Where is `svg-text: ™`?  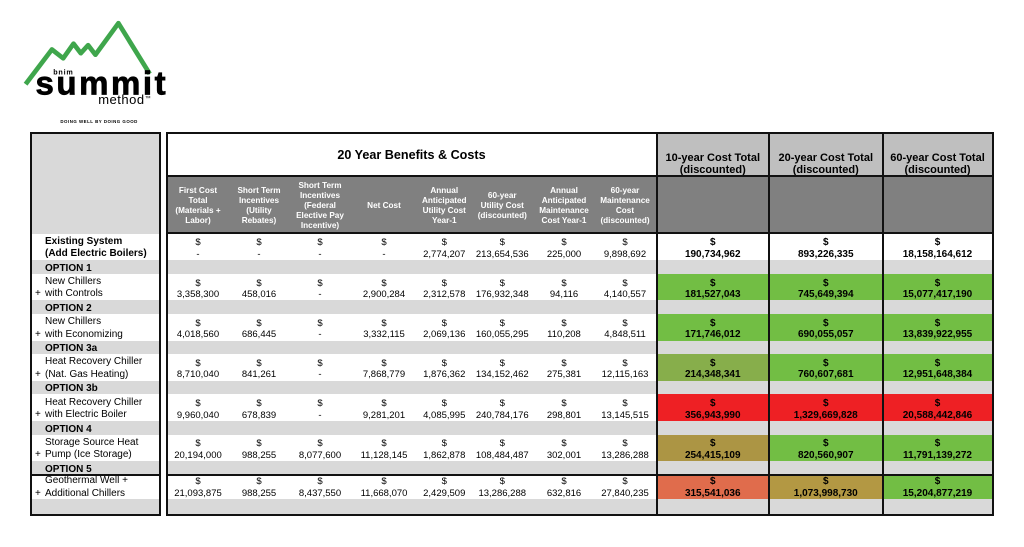
svg-text: ™ is located at coordinates (148, 98).